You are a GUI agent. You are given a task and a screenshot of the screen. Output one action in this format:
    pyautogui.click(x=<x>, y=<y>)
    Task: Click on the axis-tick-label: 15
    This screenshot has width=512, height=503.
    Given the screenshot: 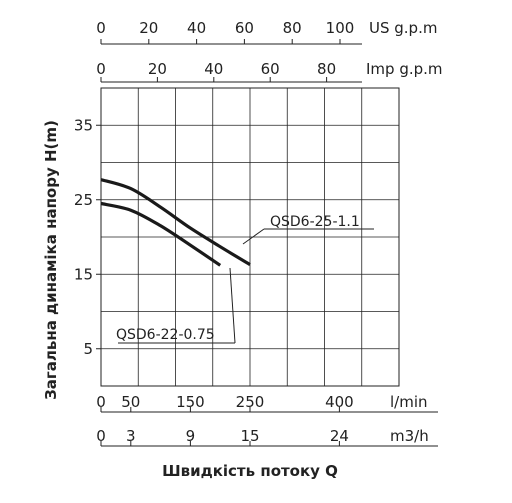 What is the action you would take?
    pyautogui.click(x=249, y=436)
    